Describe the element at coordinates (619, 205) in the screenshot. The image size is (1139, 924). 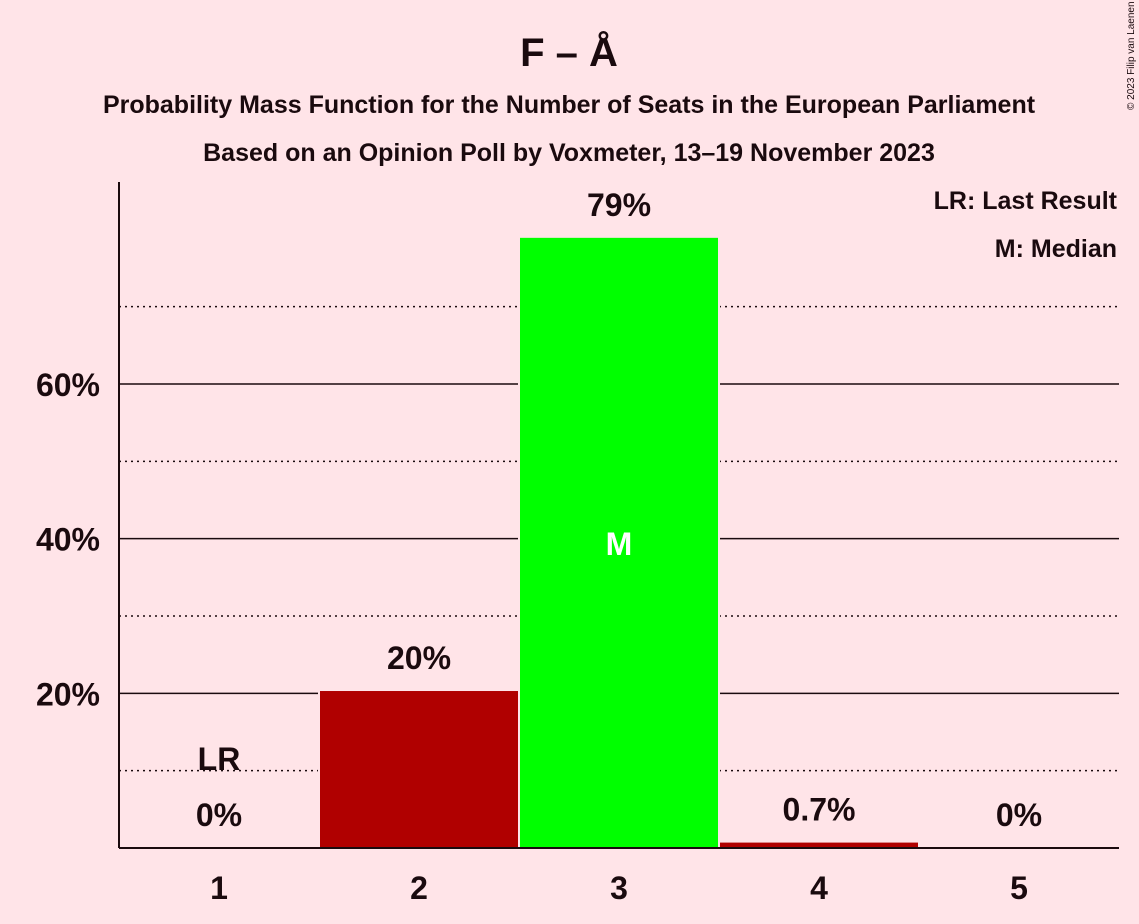
I see `bar-value-label: 79%` at that location.